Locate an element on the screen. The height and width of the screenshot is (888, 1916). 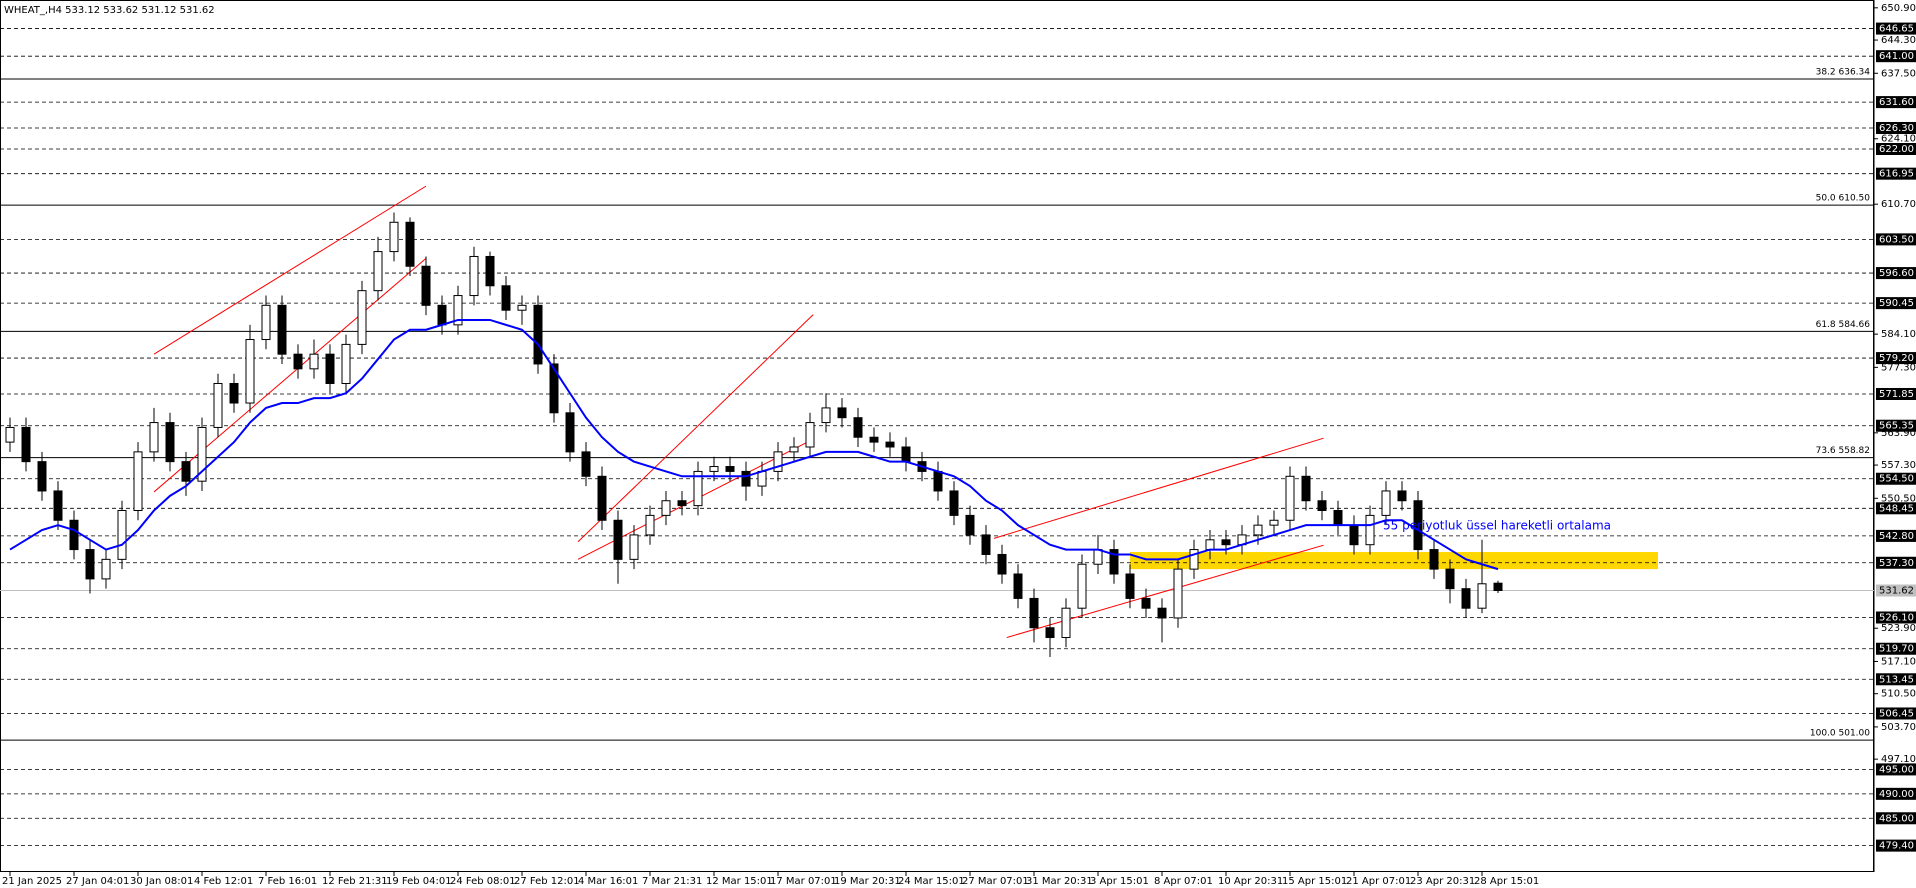
level-label: 596.60 is located at coordinates (1896, 273).